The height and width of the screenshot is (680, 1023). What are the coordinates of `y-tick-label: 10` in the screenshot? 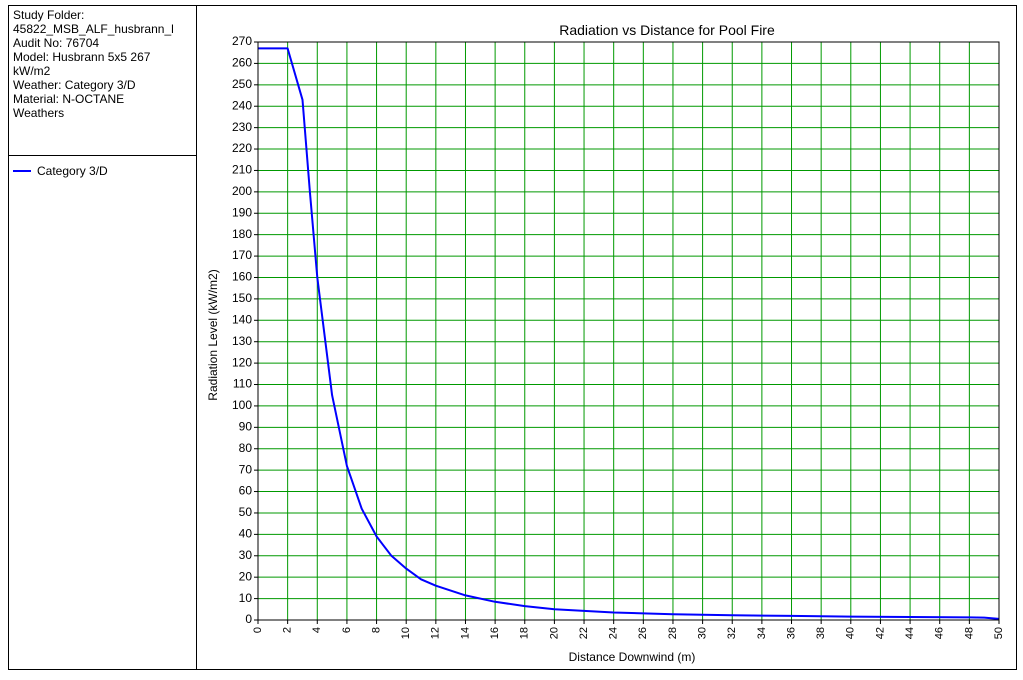 It's located at (246, 598).